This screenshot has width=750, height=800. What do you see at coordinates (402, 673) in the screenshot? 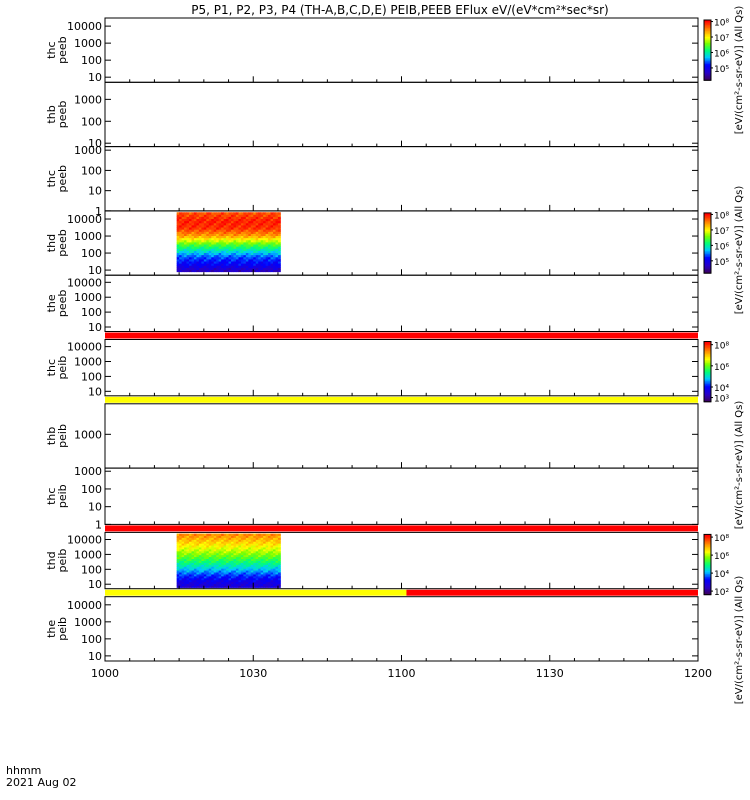
I see `x-tick-label: 1100` at bounding box center [402, 673].